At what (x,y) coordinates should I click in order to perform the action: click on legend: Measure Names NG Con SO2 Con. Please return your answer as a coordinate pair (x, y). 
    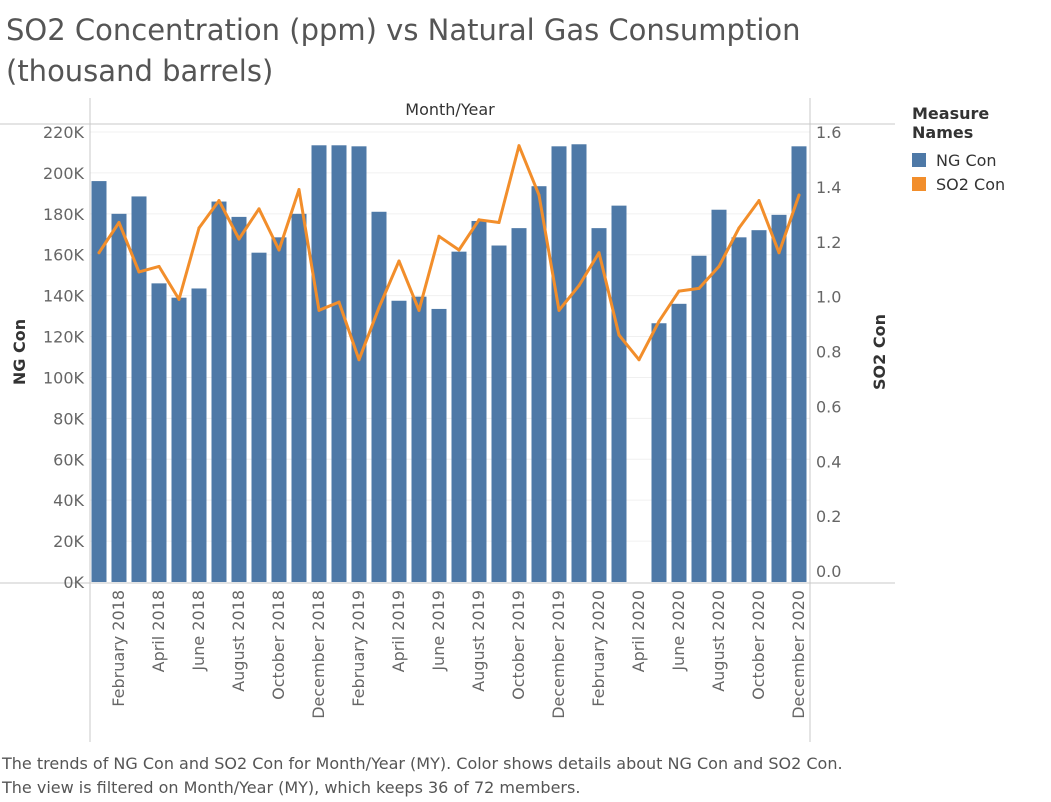
    Looking at the image, I should click on (981, 150).